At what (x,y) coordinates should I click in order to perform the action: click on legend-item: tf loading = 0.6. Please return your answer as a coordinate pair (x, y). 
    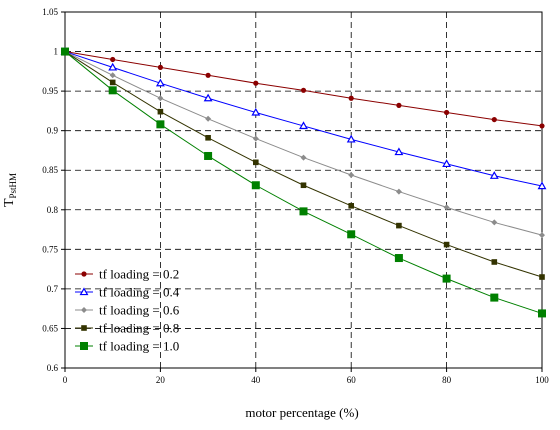
    Looking at the image, I should click on (127, 310).